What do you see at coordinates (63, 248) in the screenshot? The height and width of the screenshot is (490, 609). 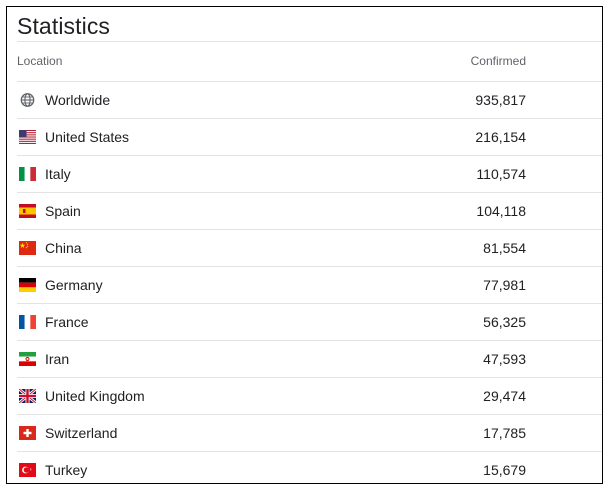 I see `row-location: China` at bounding box center [63, 248].